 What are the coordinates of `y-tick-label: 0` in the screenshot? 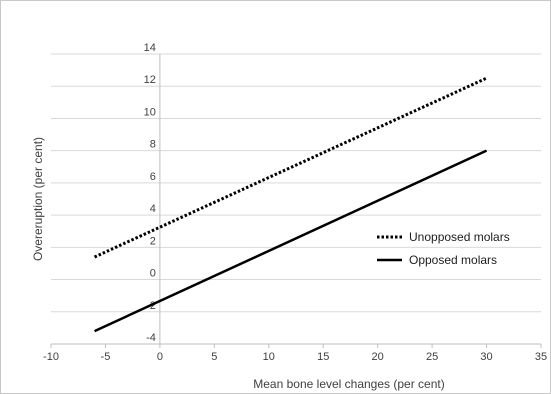 It's located at (153, 274).